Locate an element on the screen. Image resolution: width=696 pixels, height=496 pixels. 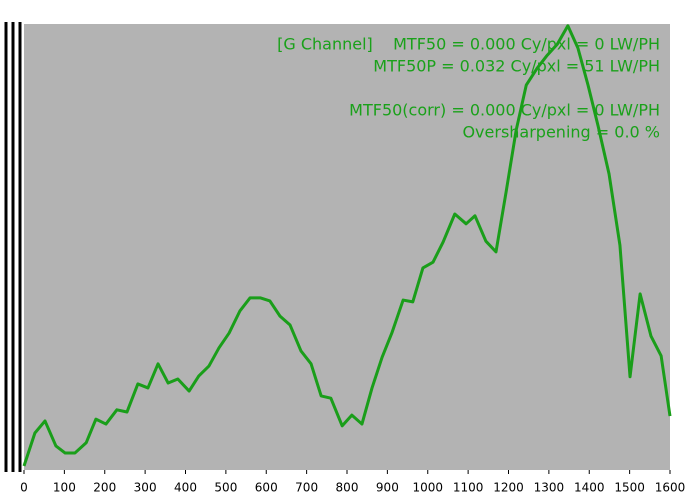
x-tick-label: 300 is located at coordinates (145, 488).